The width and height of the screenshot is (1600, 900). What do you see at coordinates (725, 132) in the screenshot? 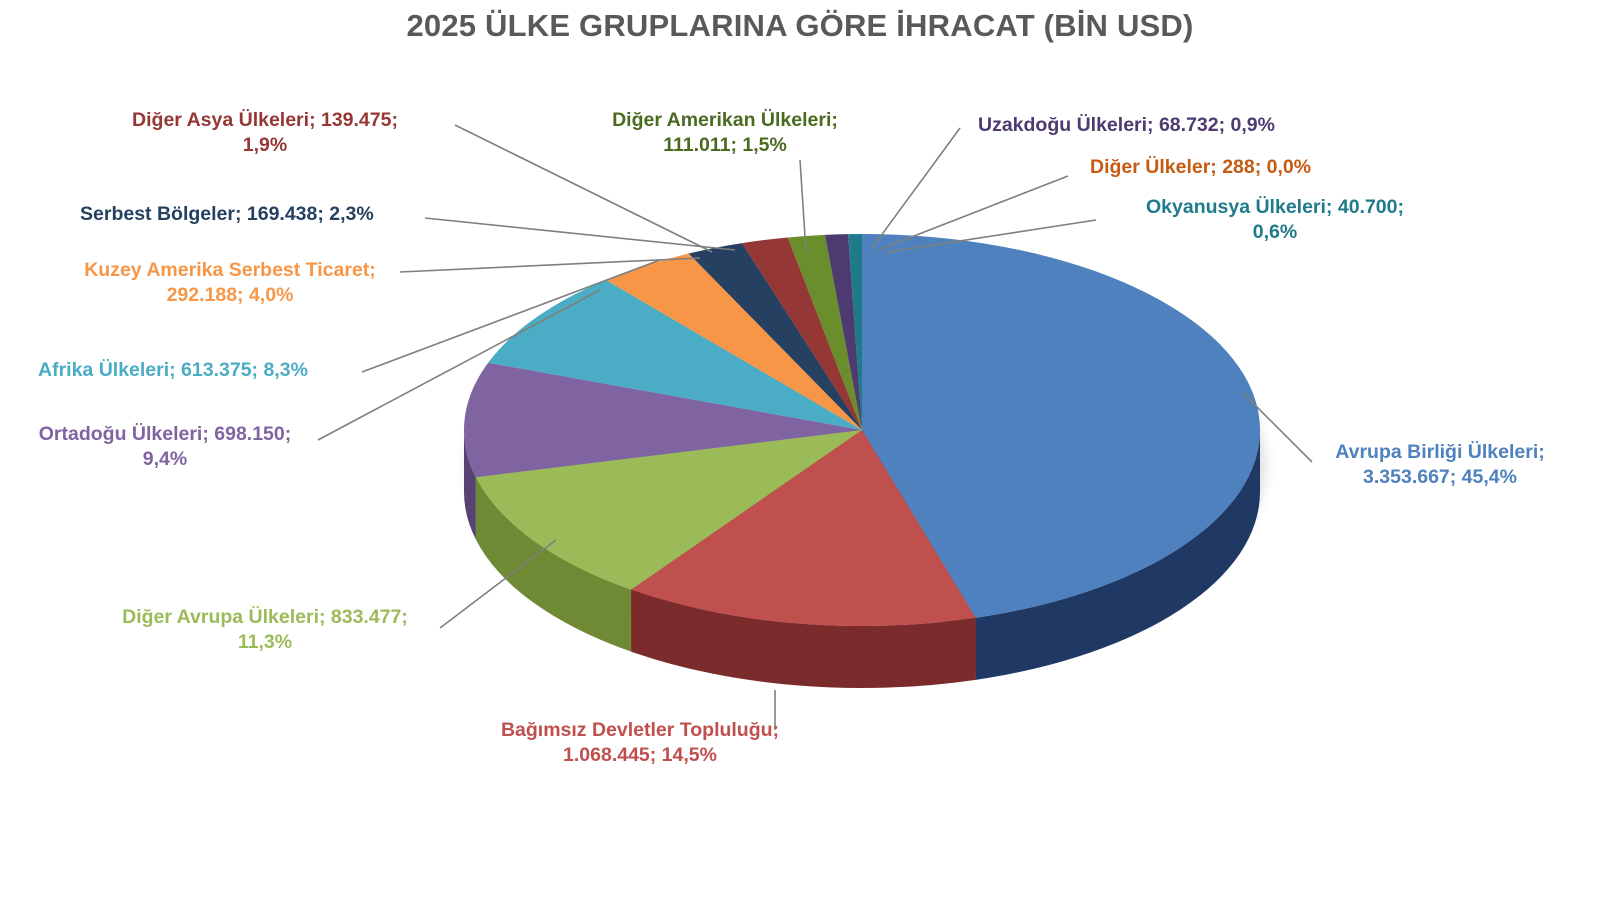
I see `data-label-diger-amerikan: Diğer Amerikan Ülkeleri; 111.011; 1,5%` at bounding box center [725, 132].